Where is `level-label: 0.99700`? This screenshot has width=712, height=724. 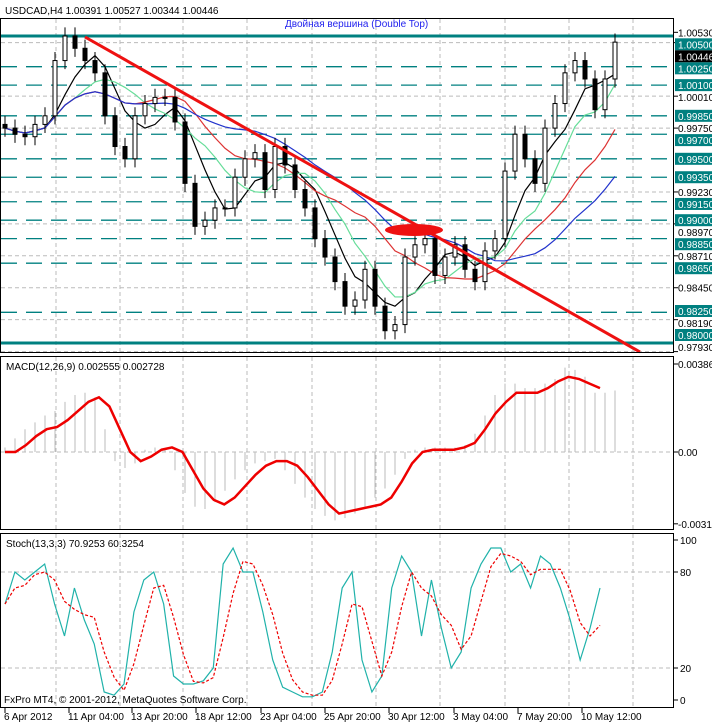 level-label: 0.99700 is located at coordinates (695, 141).